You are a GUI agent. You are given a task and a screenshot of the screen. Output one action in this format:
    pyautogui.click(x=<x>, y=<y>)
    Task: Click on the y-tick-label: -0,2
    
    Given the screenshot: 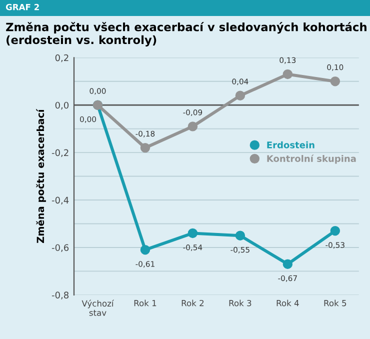 What is the action you would take?
    pyautogui.click(x=60, y=153)
    